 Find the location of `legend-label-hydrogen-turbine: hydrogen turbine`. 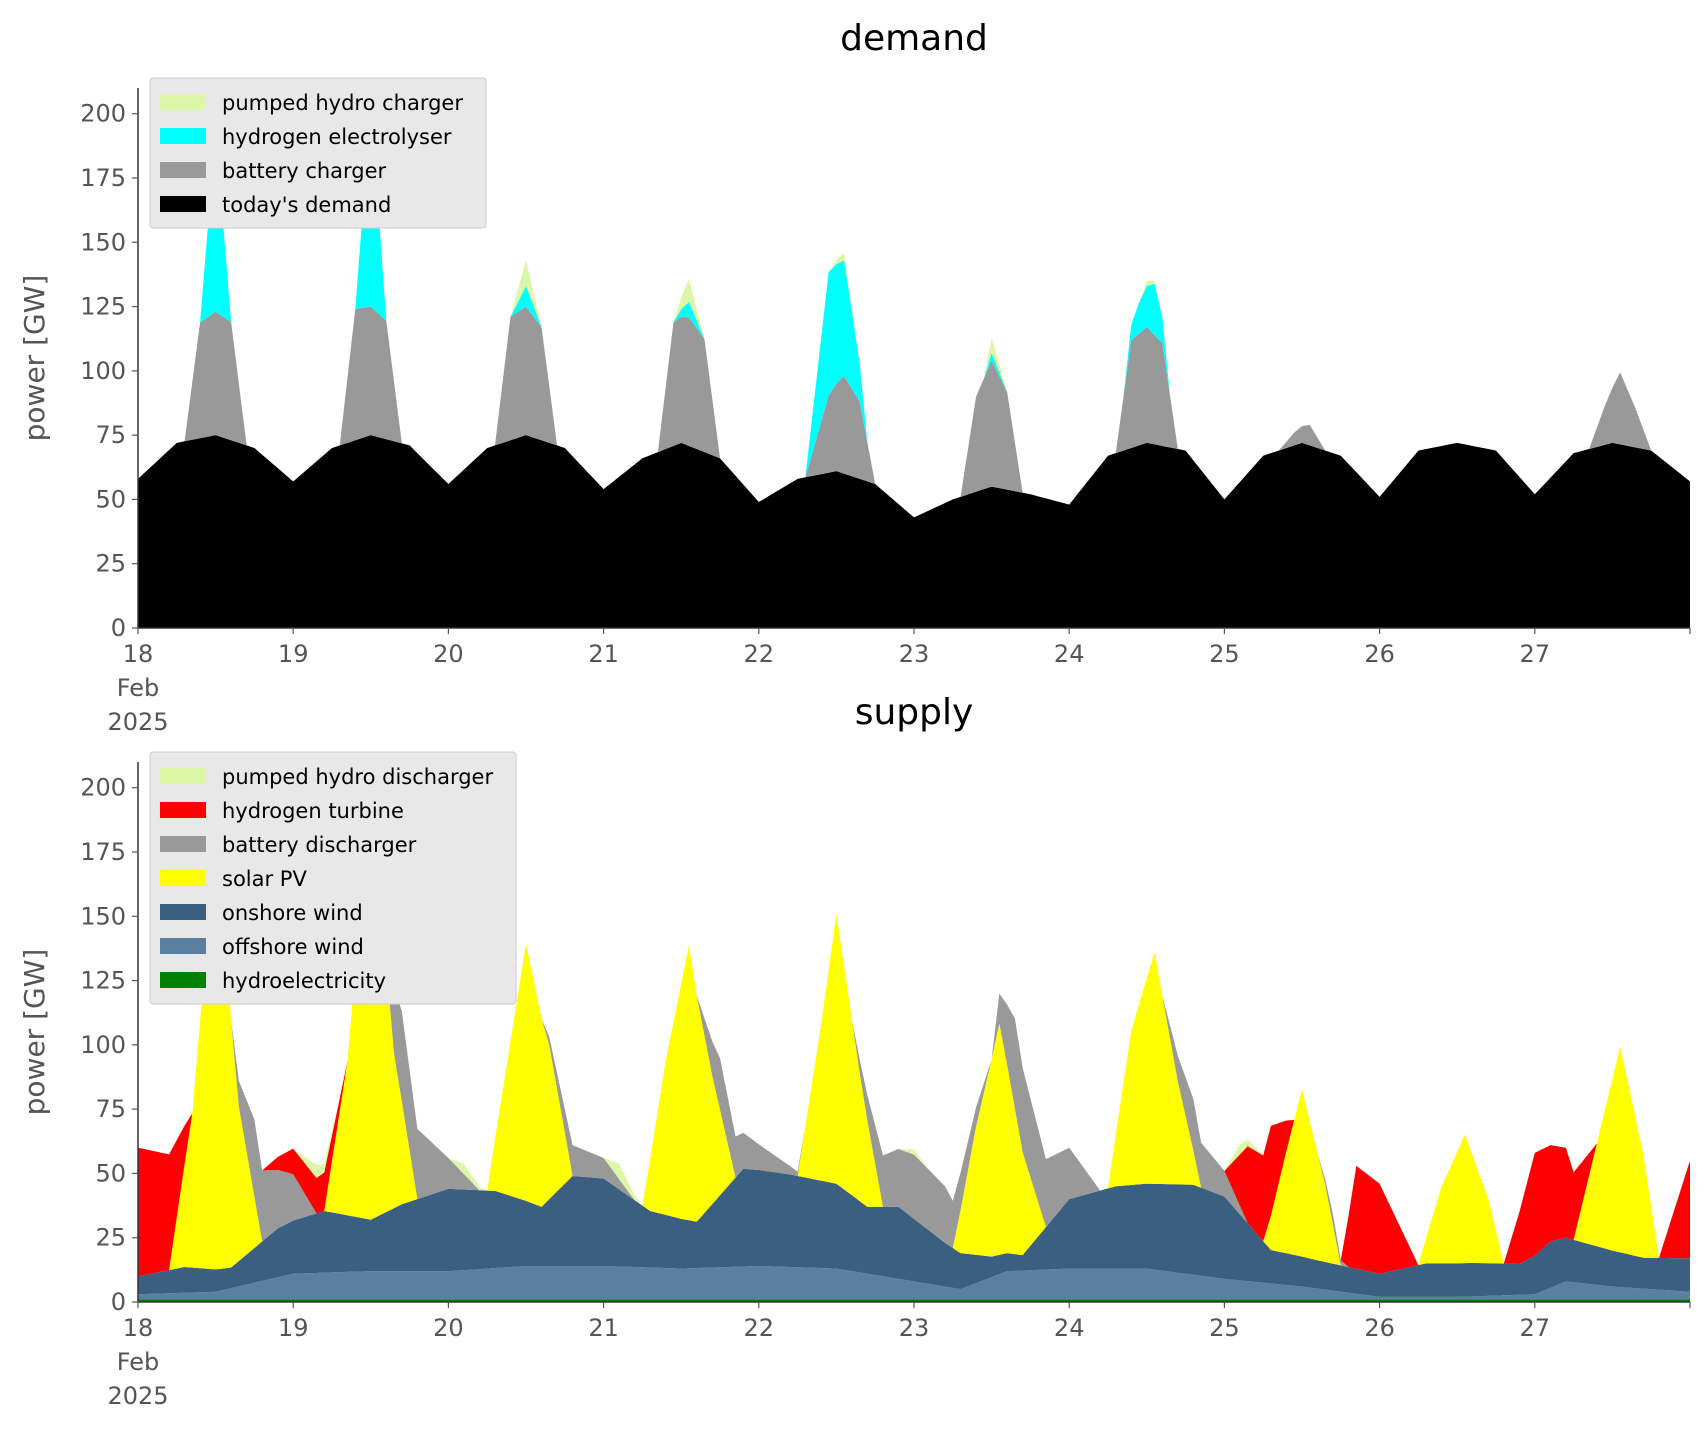

legend-label-hydrogen-turbine: hydrogen turbine is located at coordinates (313, 811).